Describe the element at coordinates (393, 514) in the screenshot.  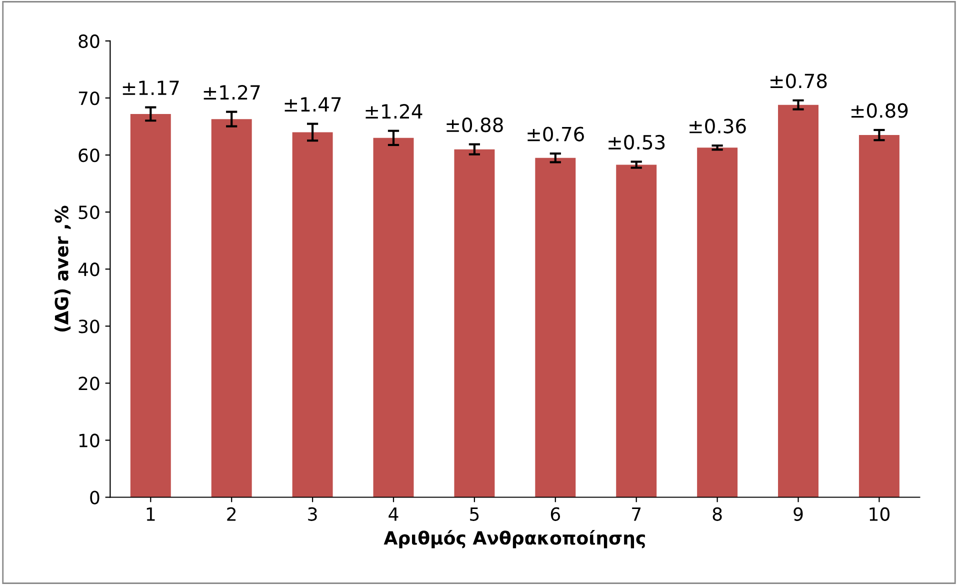
I see `x-tick-label: 4` at that location.